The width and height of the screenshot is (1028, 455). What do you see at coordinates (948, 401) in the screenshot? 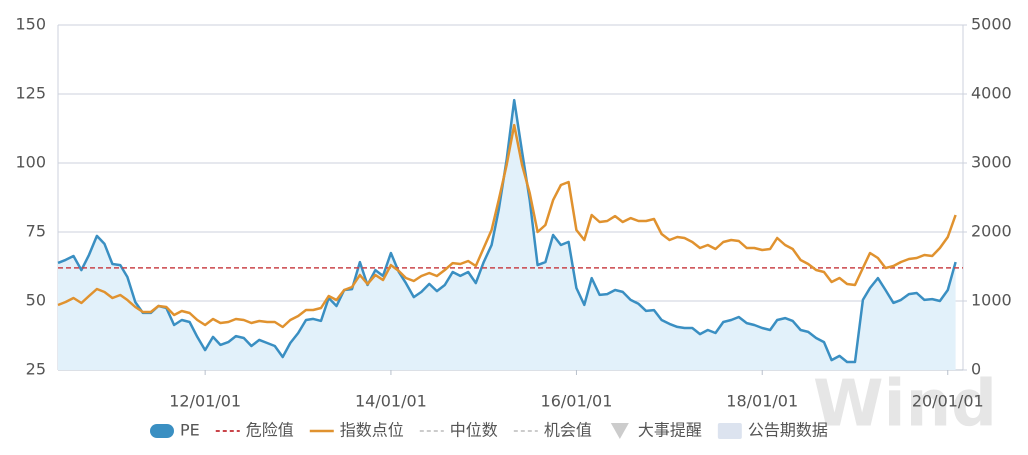
I see `x-tick-label: 20/01/01` at bounding box center [948, 401].